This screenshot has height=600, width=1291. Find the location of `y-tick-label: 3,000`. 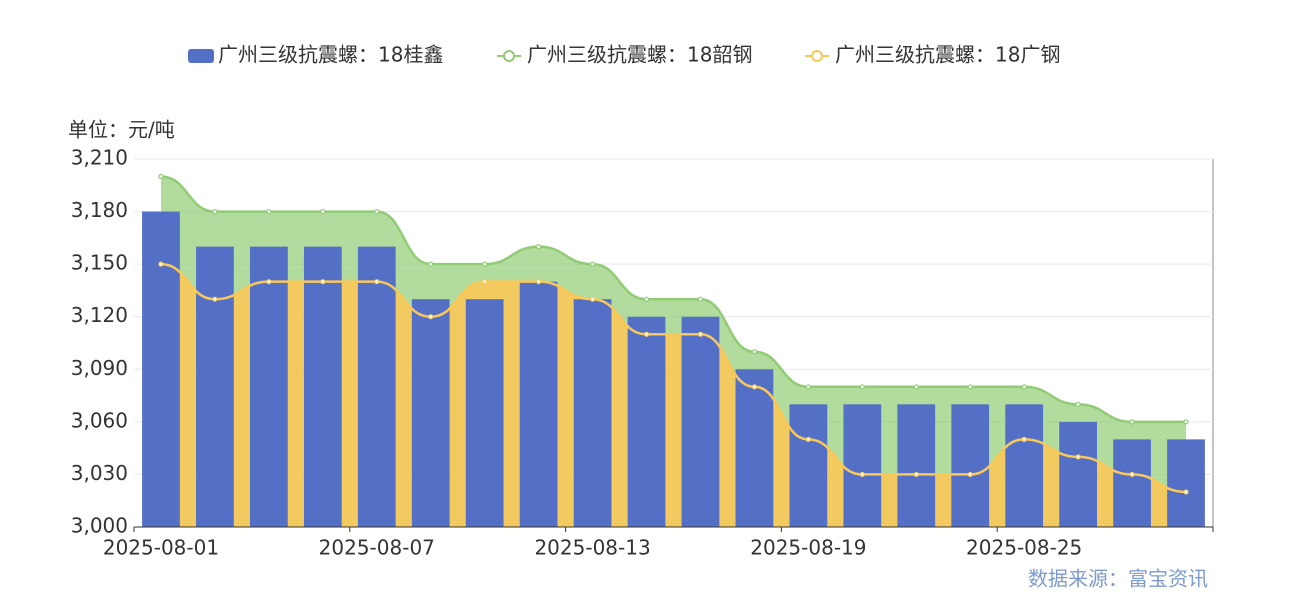

y-tick-label: 3,000 is located at coordinates (99, 526).